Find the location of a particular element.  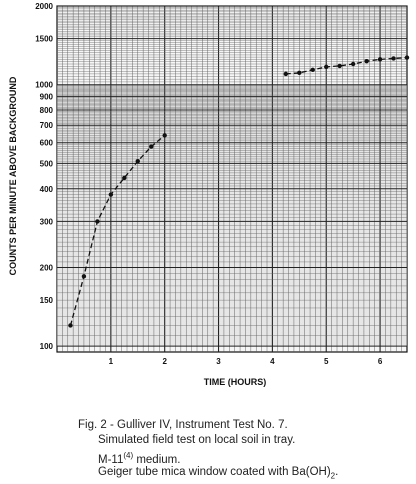

caption-medium-suffix: medium. is located at coordinates (157, 459).